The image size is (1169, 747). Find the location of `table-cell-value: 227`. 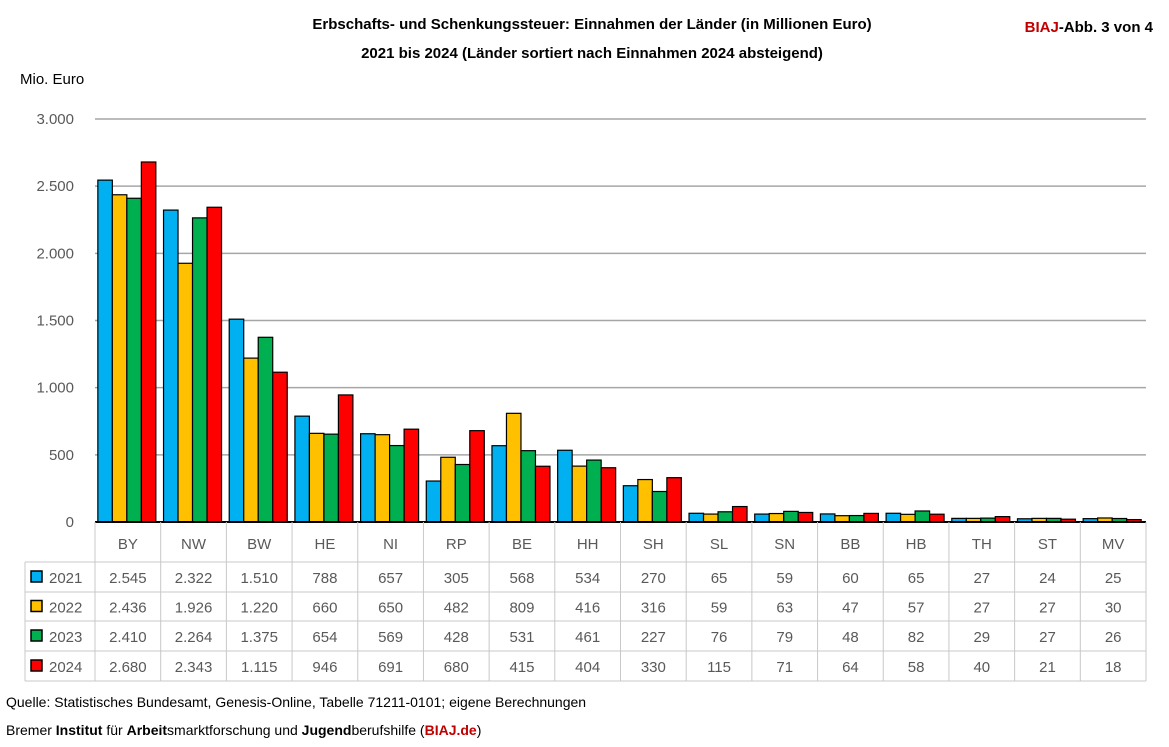

table-cell-value: 227 is located at coordinates (653, 637).